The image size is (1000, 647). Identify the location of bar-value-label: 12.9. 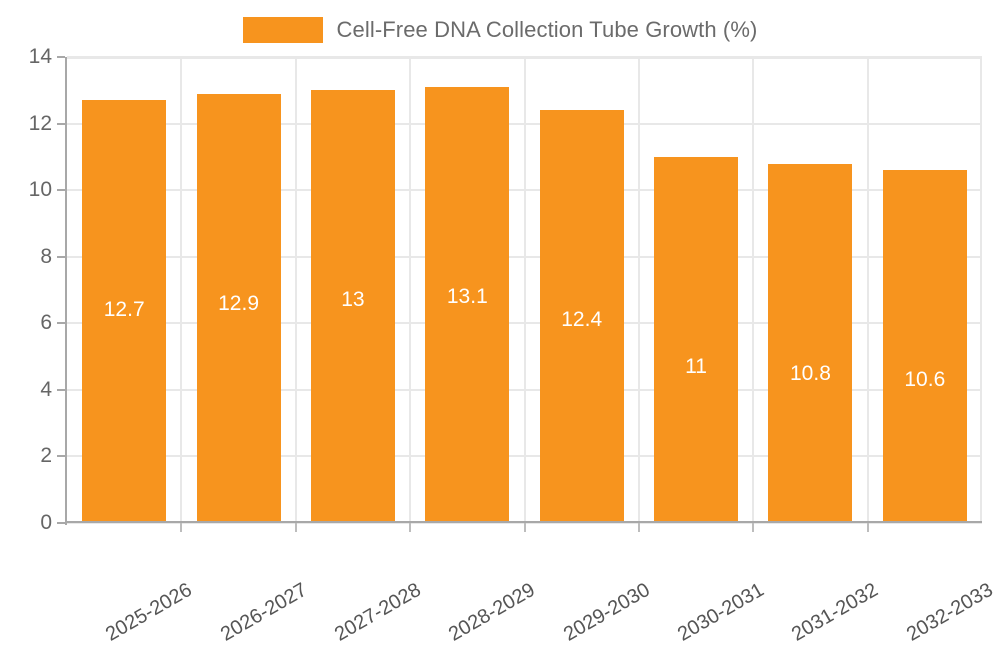
(238, 303).